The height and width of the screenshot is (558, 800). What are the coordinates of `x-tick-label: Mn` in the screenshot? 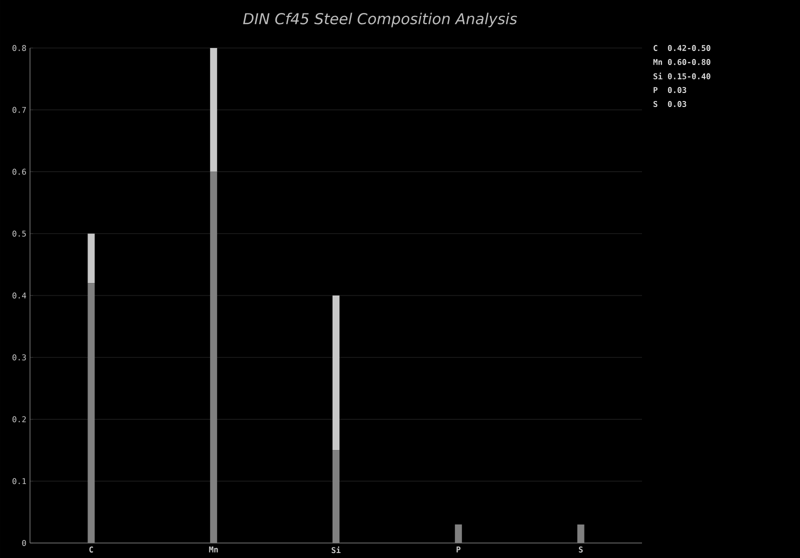 It's located at (213, 549).